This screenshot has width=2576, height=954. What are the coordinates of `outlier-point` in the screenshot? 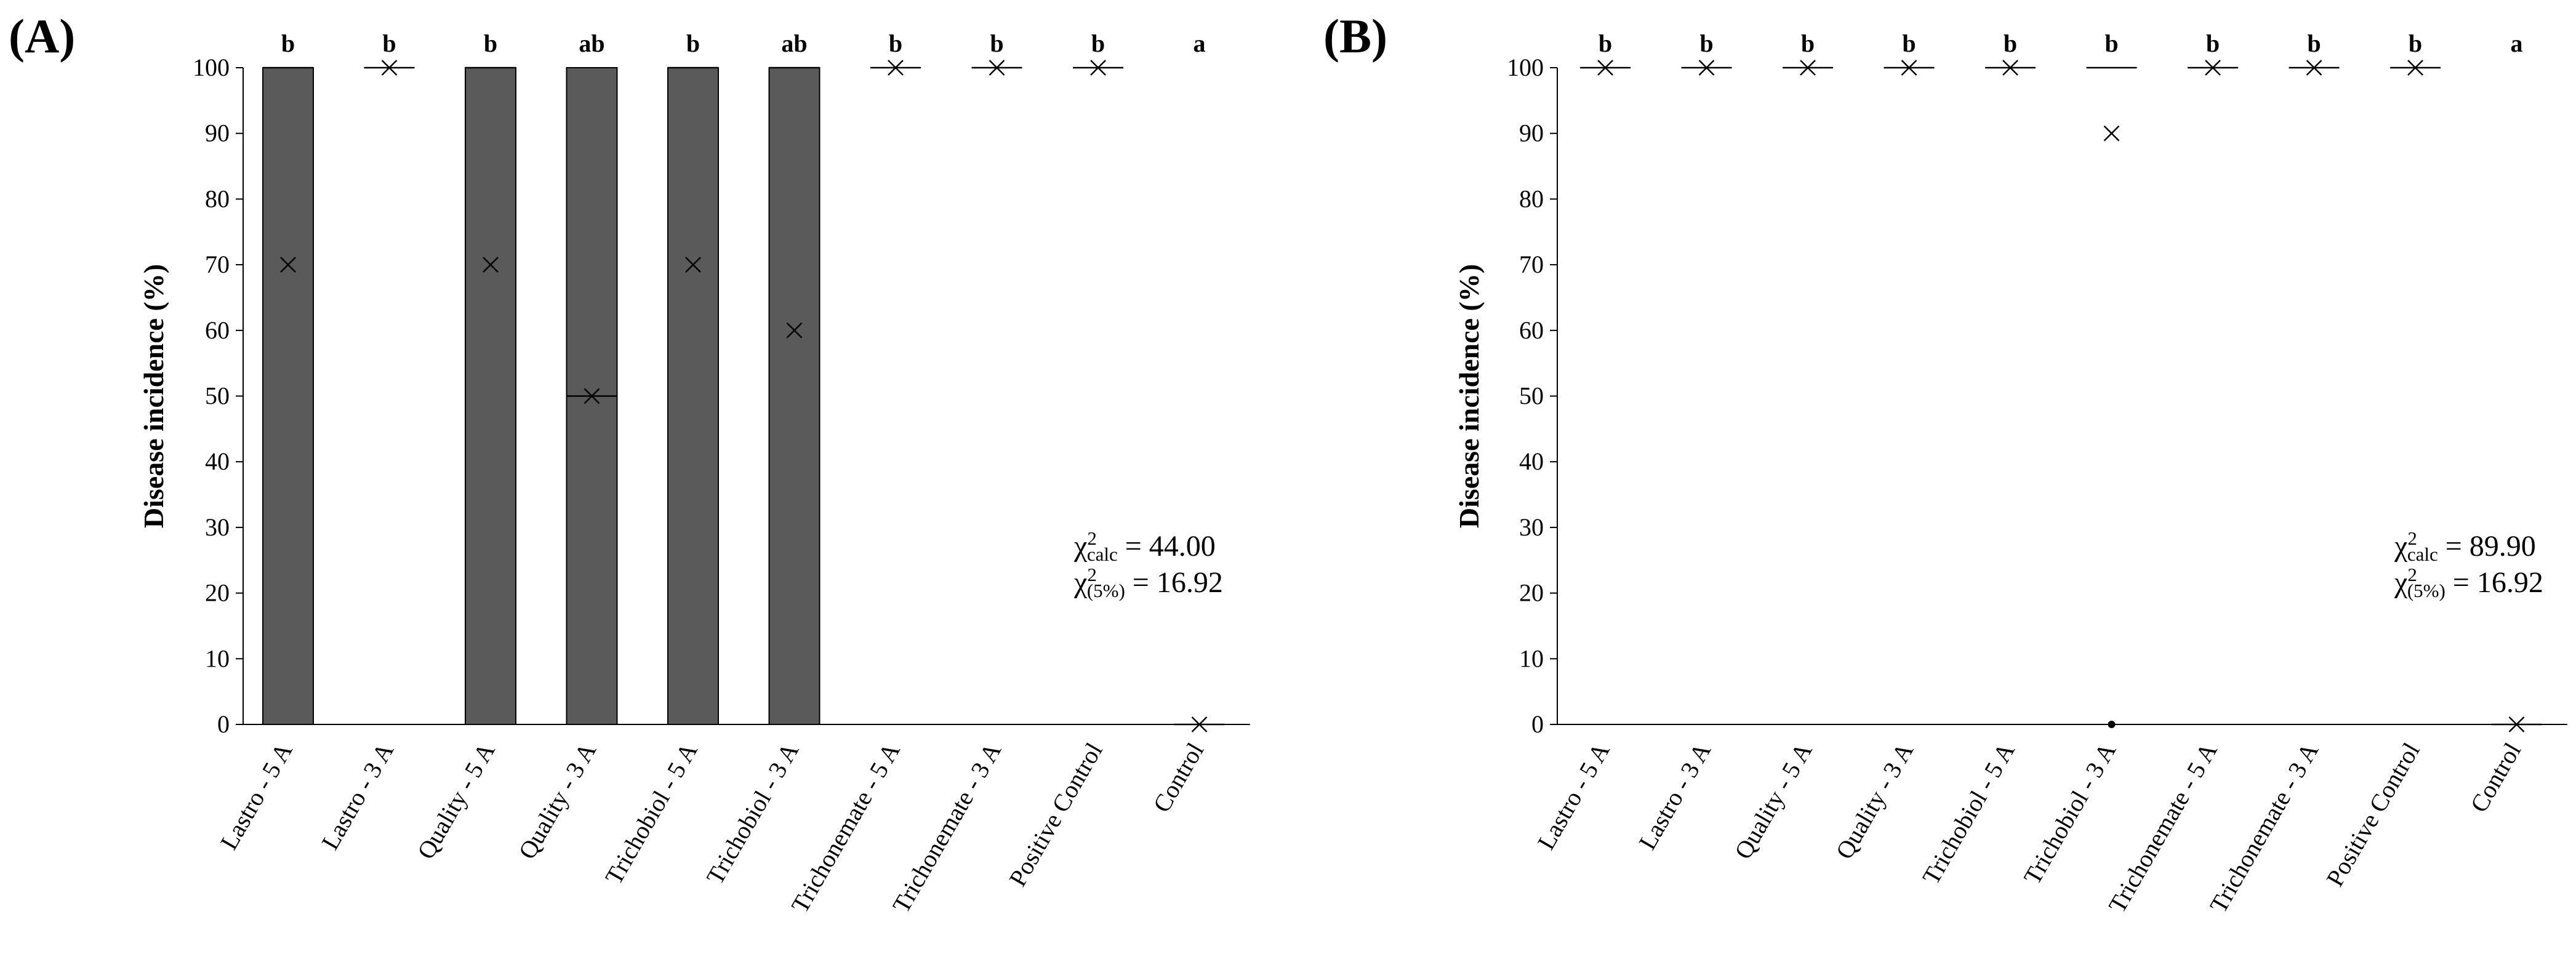 It's located at (2112, 724).